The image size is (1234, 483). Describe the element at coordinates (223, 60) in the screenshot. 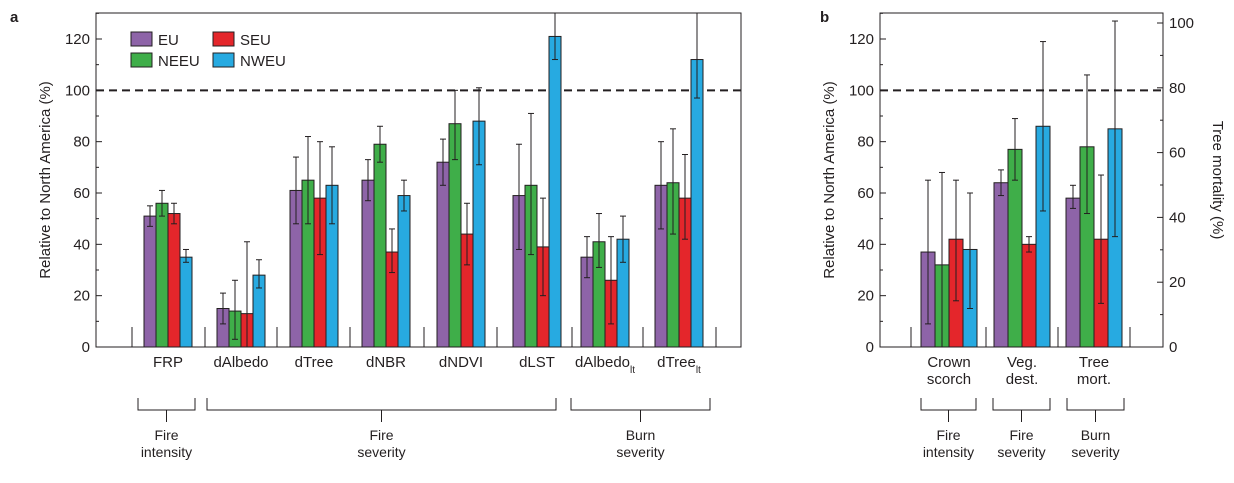

I see `legend-swatch-nweu` at that location.